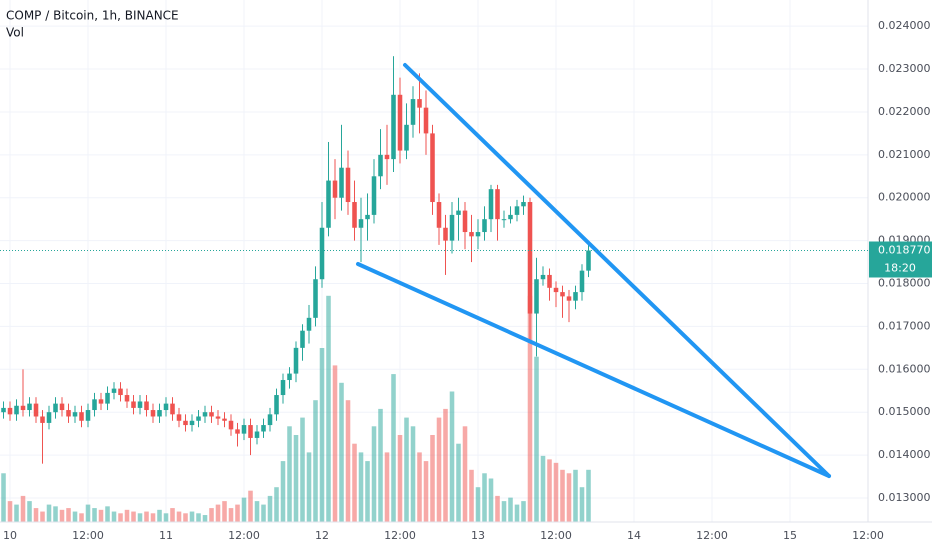 This screenshot has height=550, width=932. I want to click on y-tick-label: 0.022000, so click(904, 111).